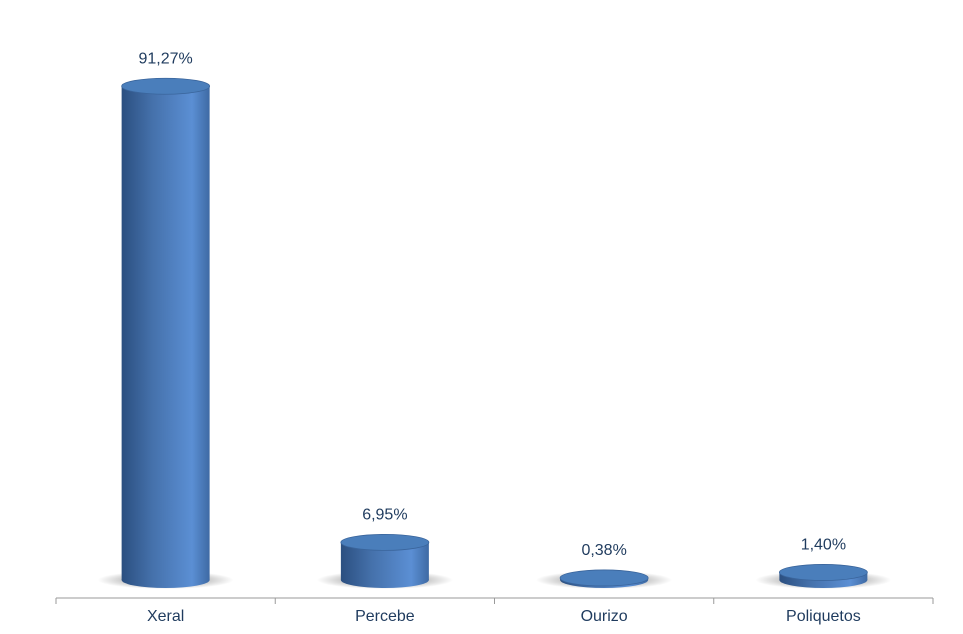 Image resolution: width=963 pixels, height=634 pixels. I want to click on data-label: 1,40%, so click(823, 545).